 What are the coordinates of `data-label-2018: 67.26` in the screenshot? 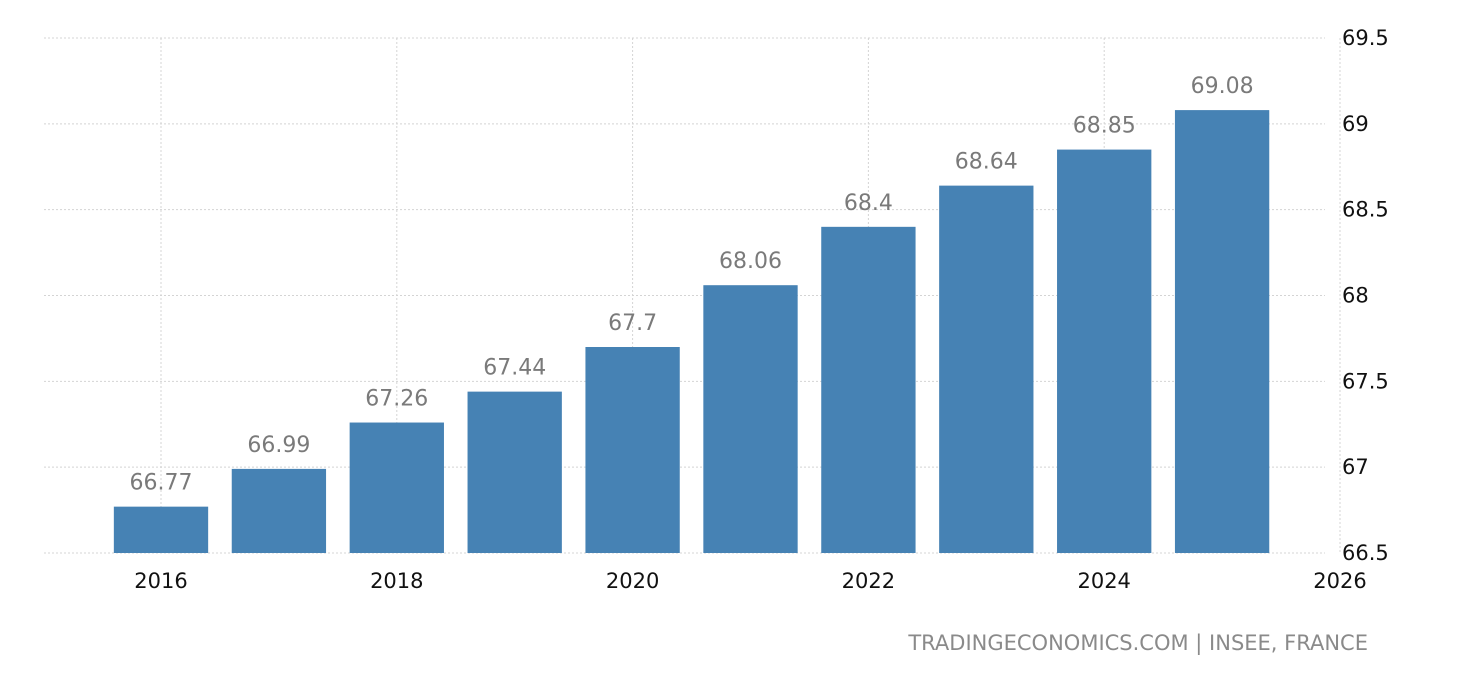 It's located at (396, 399).